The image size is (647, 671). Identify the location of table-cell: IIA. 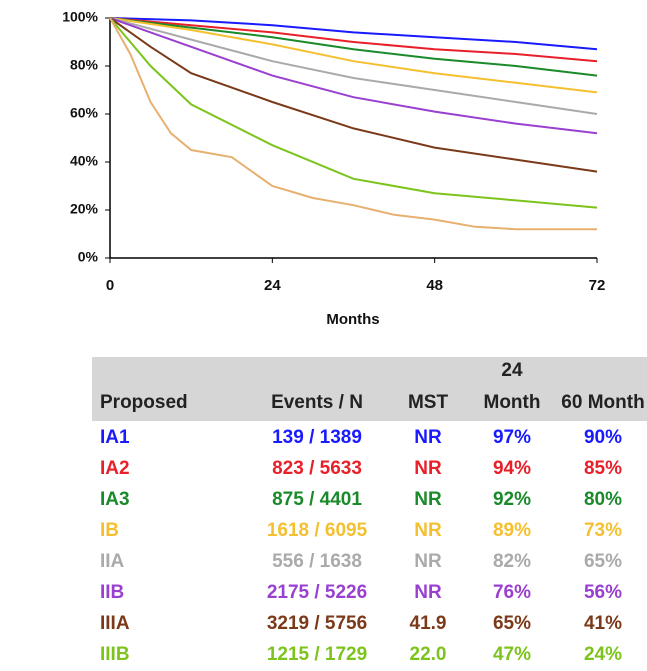
(112, 561).